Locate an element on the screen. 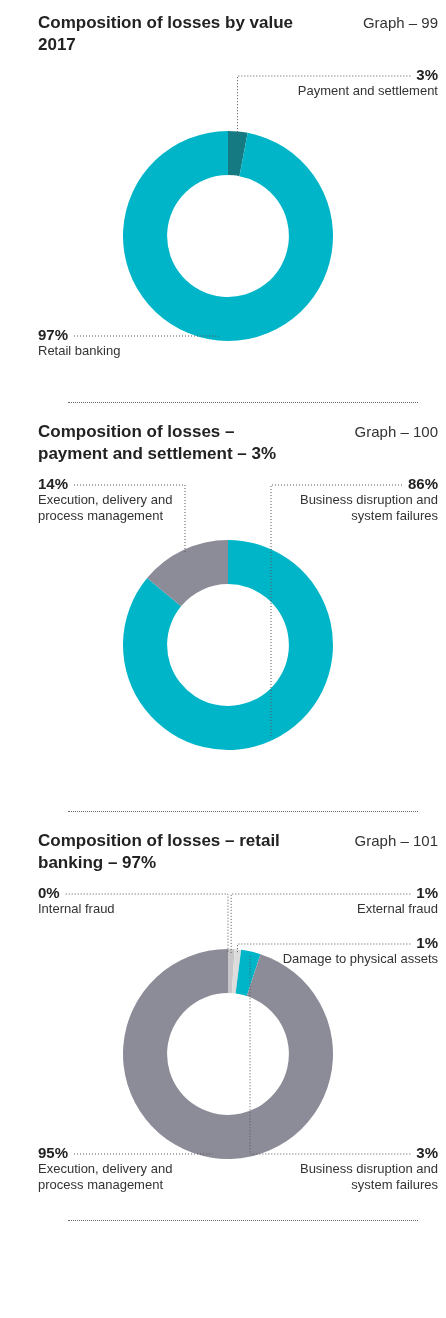 The image size is (446, 1318). text: Graph – 101 is located at coordinates (396, 841).